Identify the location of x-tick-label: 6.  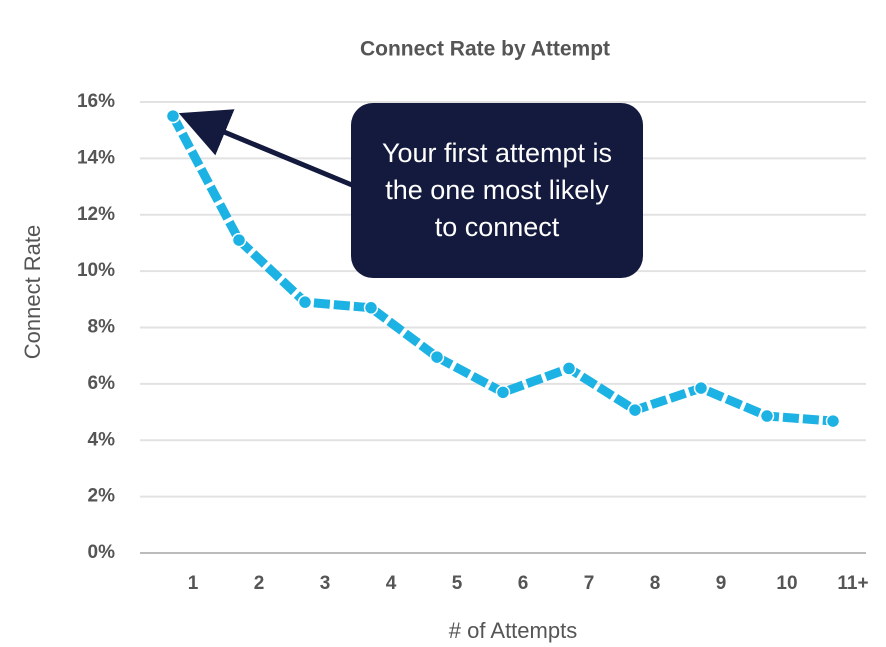
(523, 583).